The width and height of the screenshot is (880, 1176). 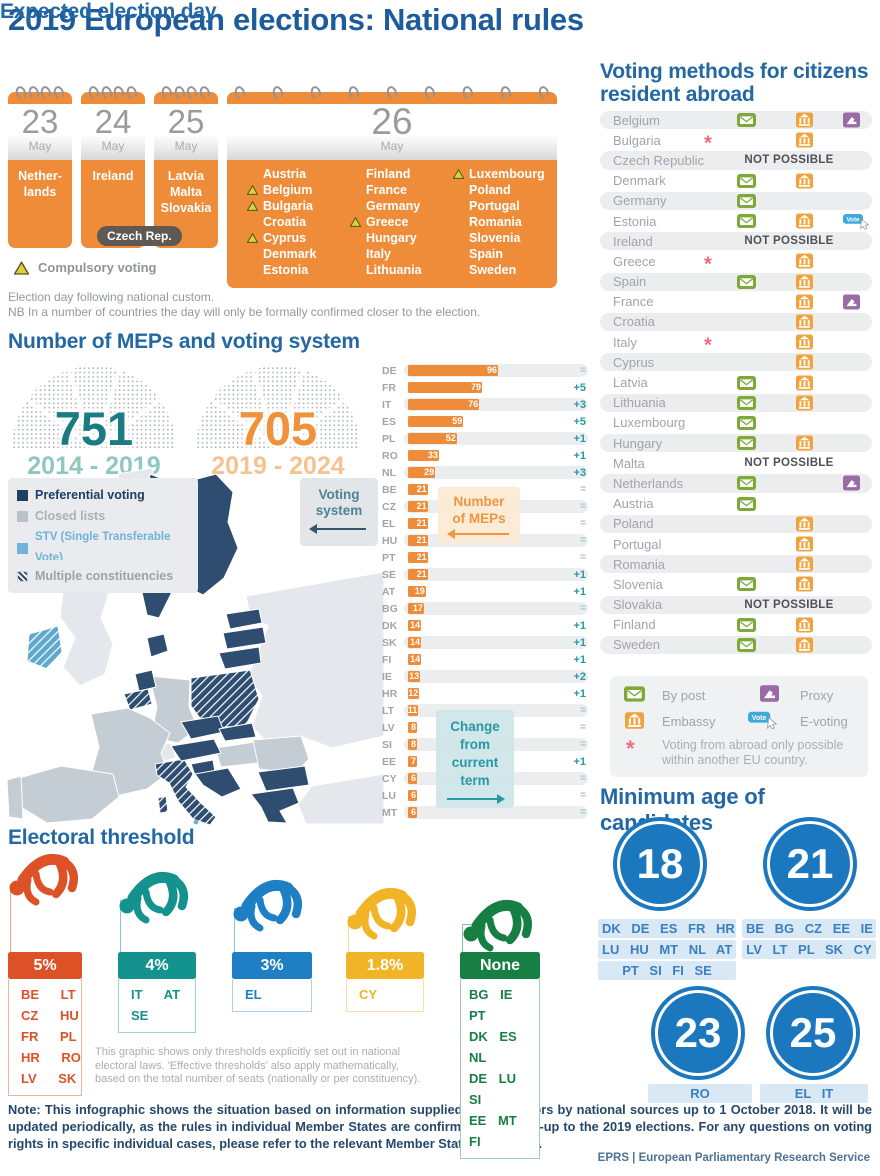 I want to click on mep-seats-value: 96, so click(x=491, y=370).